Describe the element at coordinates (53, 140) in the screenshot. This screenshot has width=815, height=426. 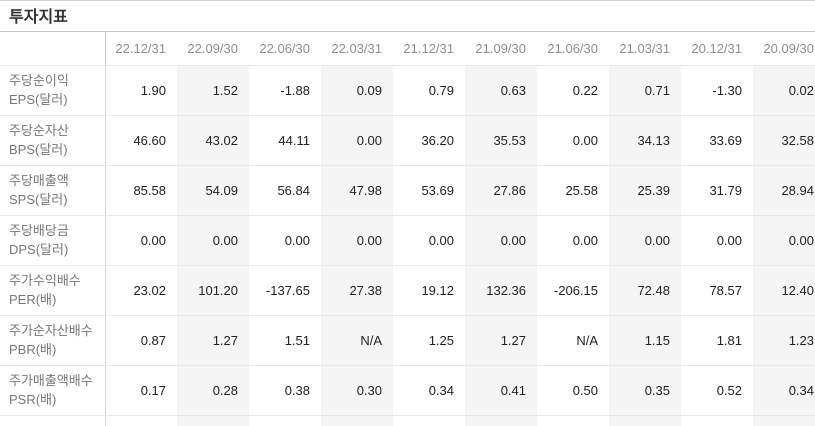
I see `row-label: 주당순자산 BPS(달러)` at that location.